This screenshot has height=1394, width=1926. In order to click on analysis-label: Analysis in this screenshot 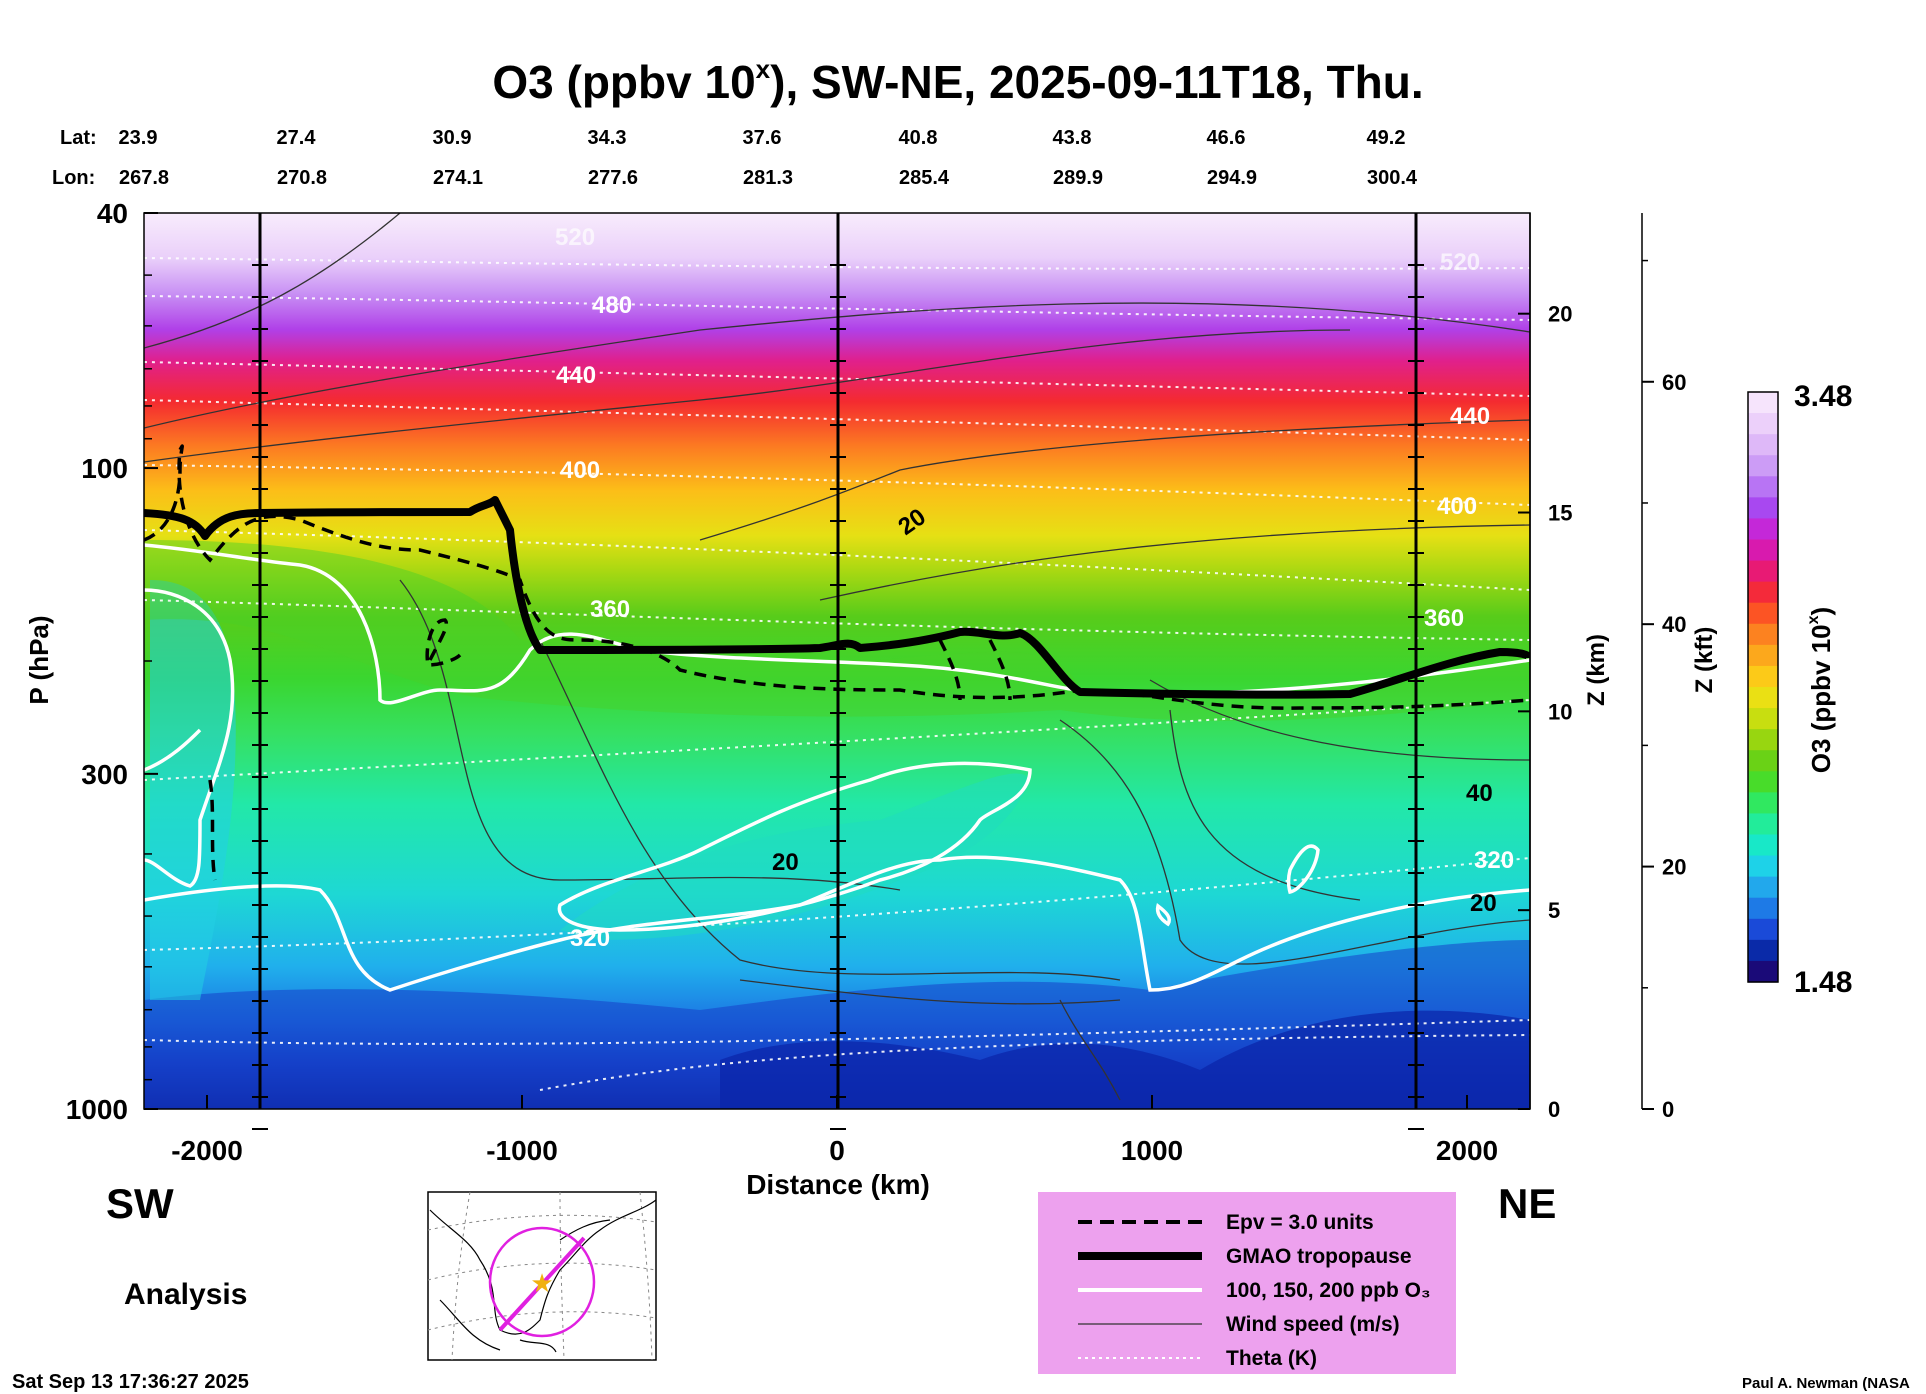, I will do `click(185, 1294)`.